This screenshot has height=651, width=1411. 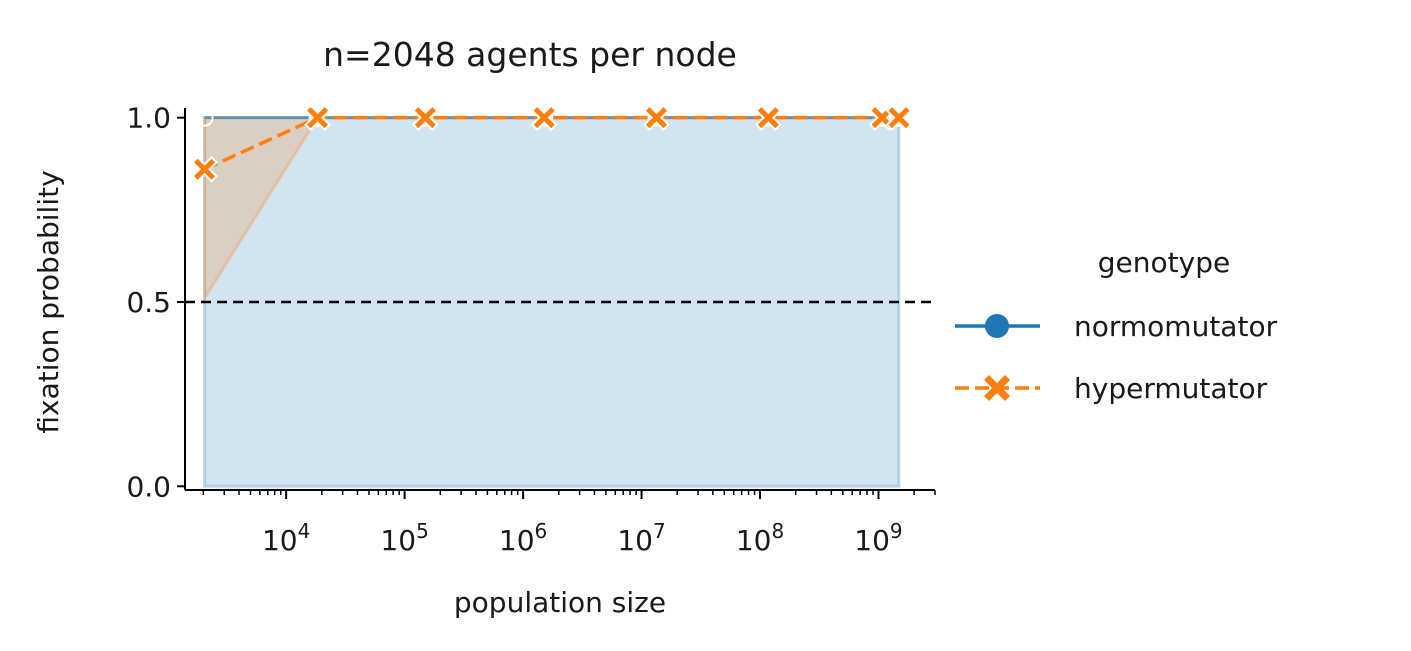 What do you see at coordinates (997, 388) in the screenshot?
I see `legend-marker-hypermutator` at bounding box center [997, 388].